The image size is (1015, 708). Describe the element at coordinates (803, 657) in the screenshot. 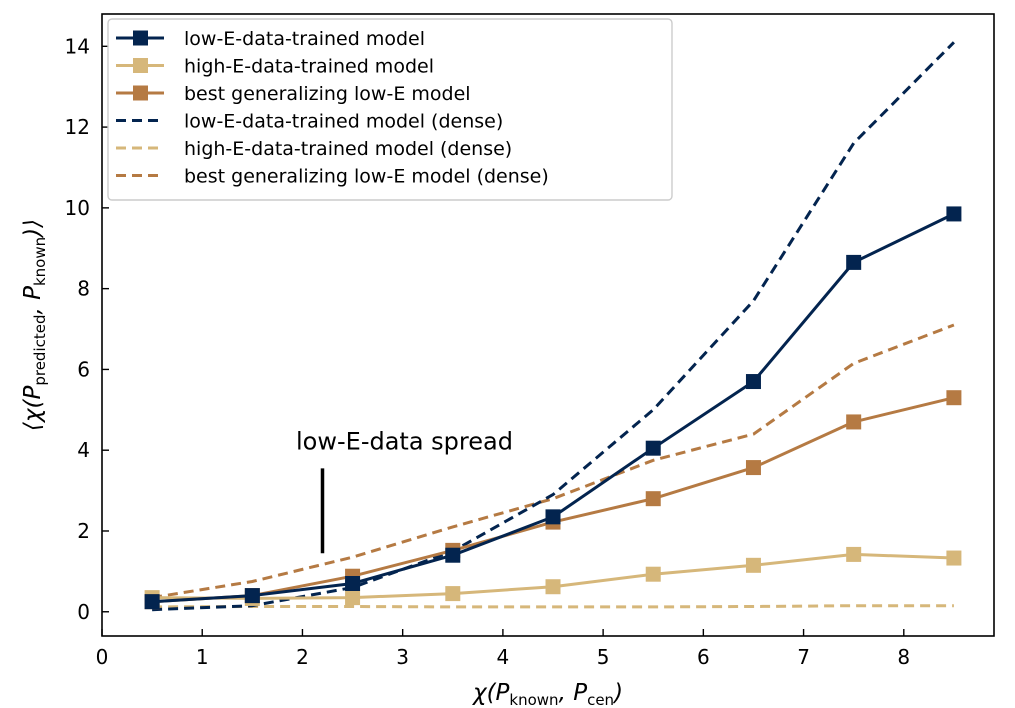

I see `x-tick-label: 7` at that location.